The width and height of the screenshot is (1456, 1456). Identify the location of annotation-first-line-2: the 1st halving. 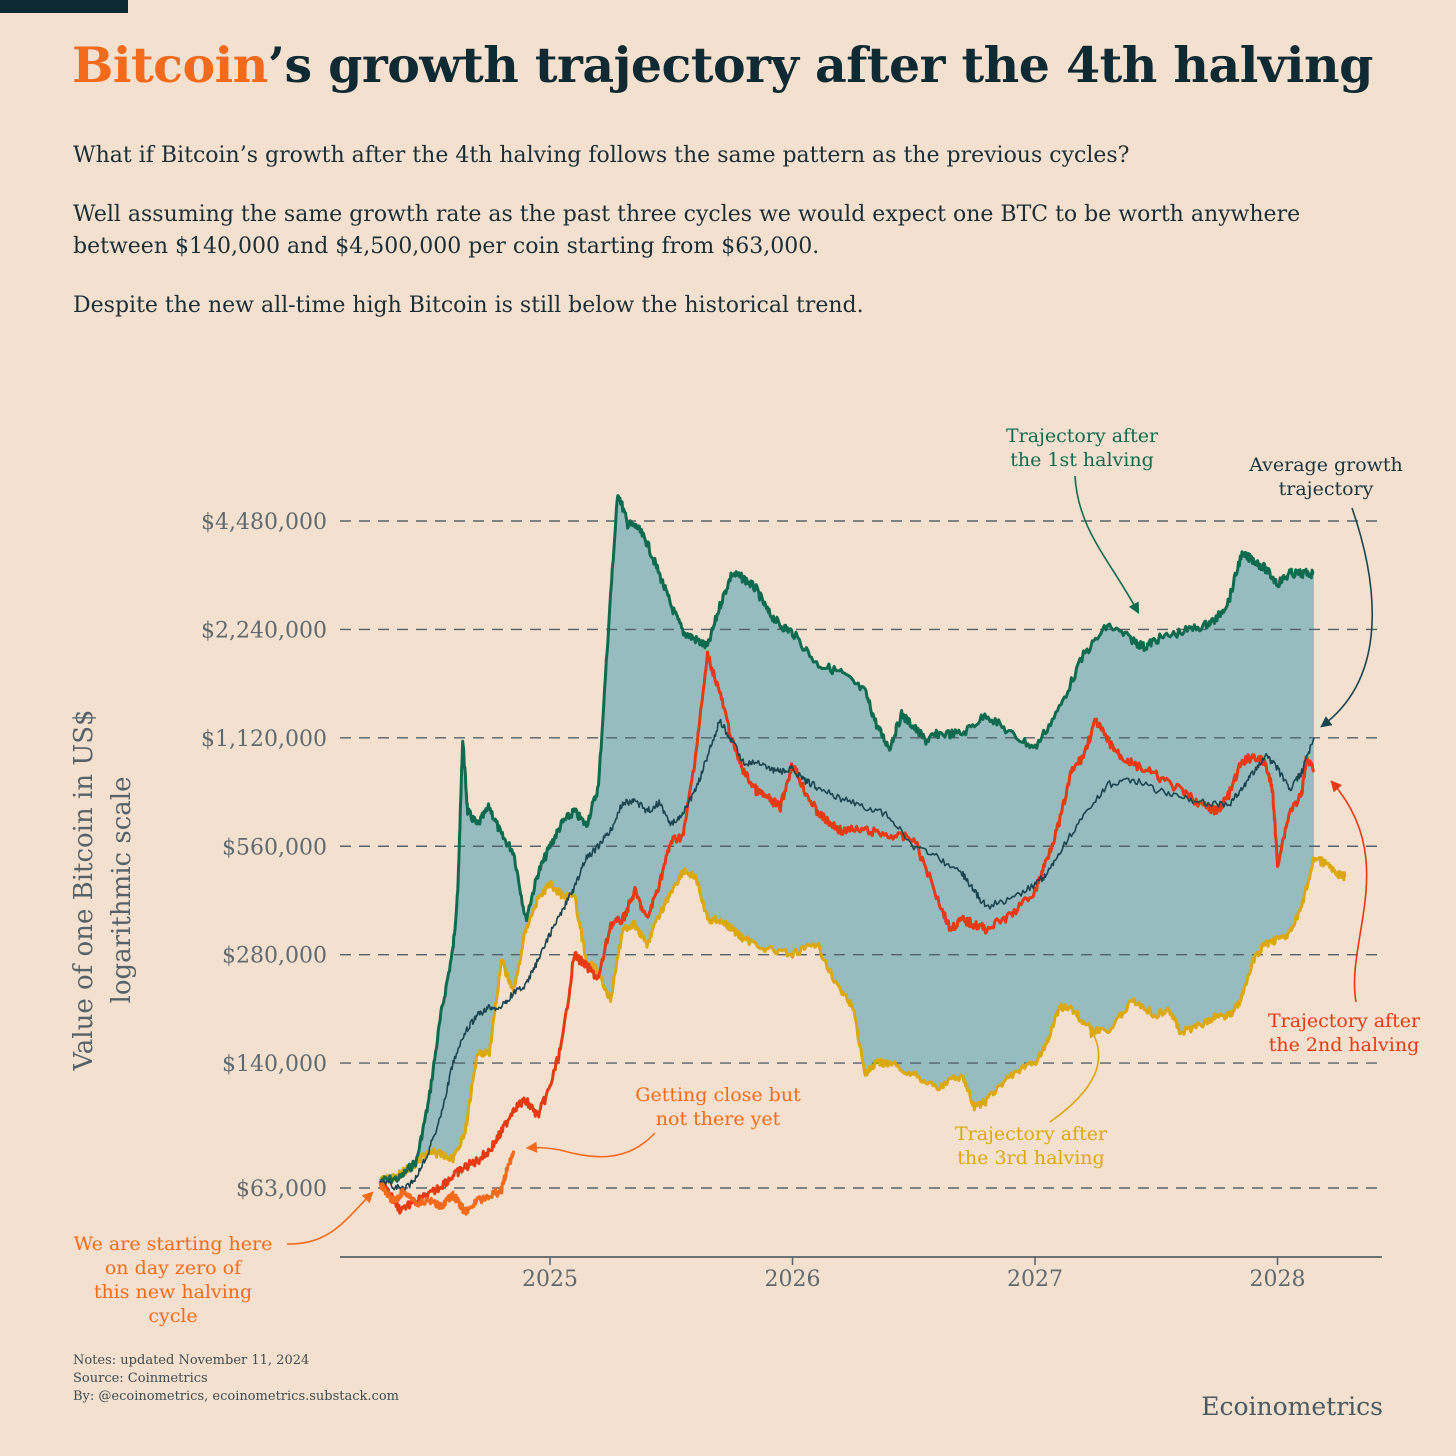
(1082, 460).